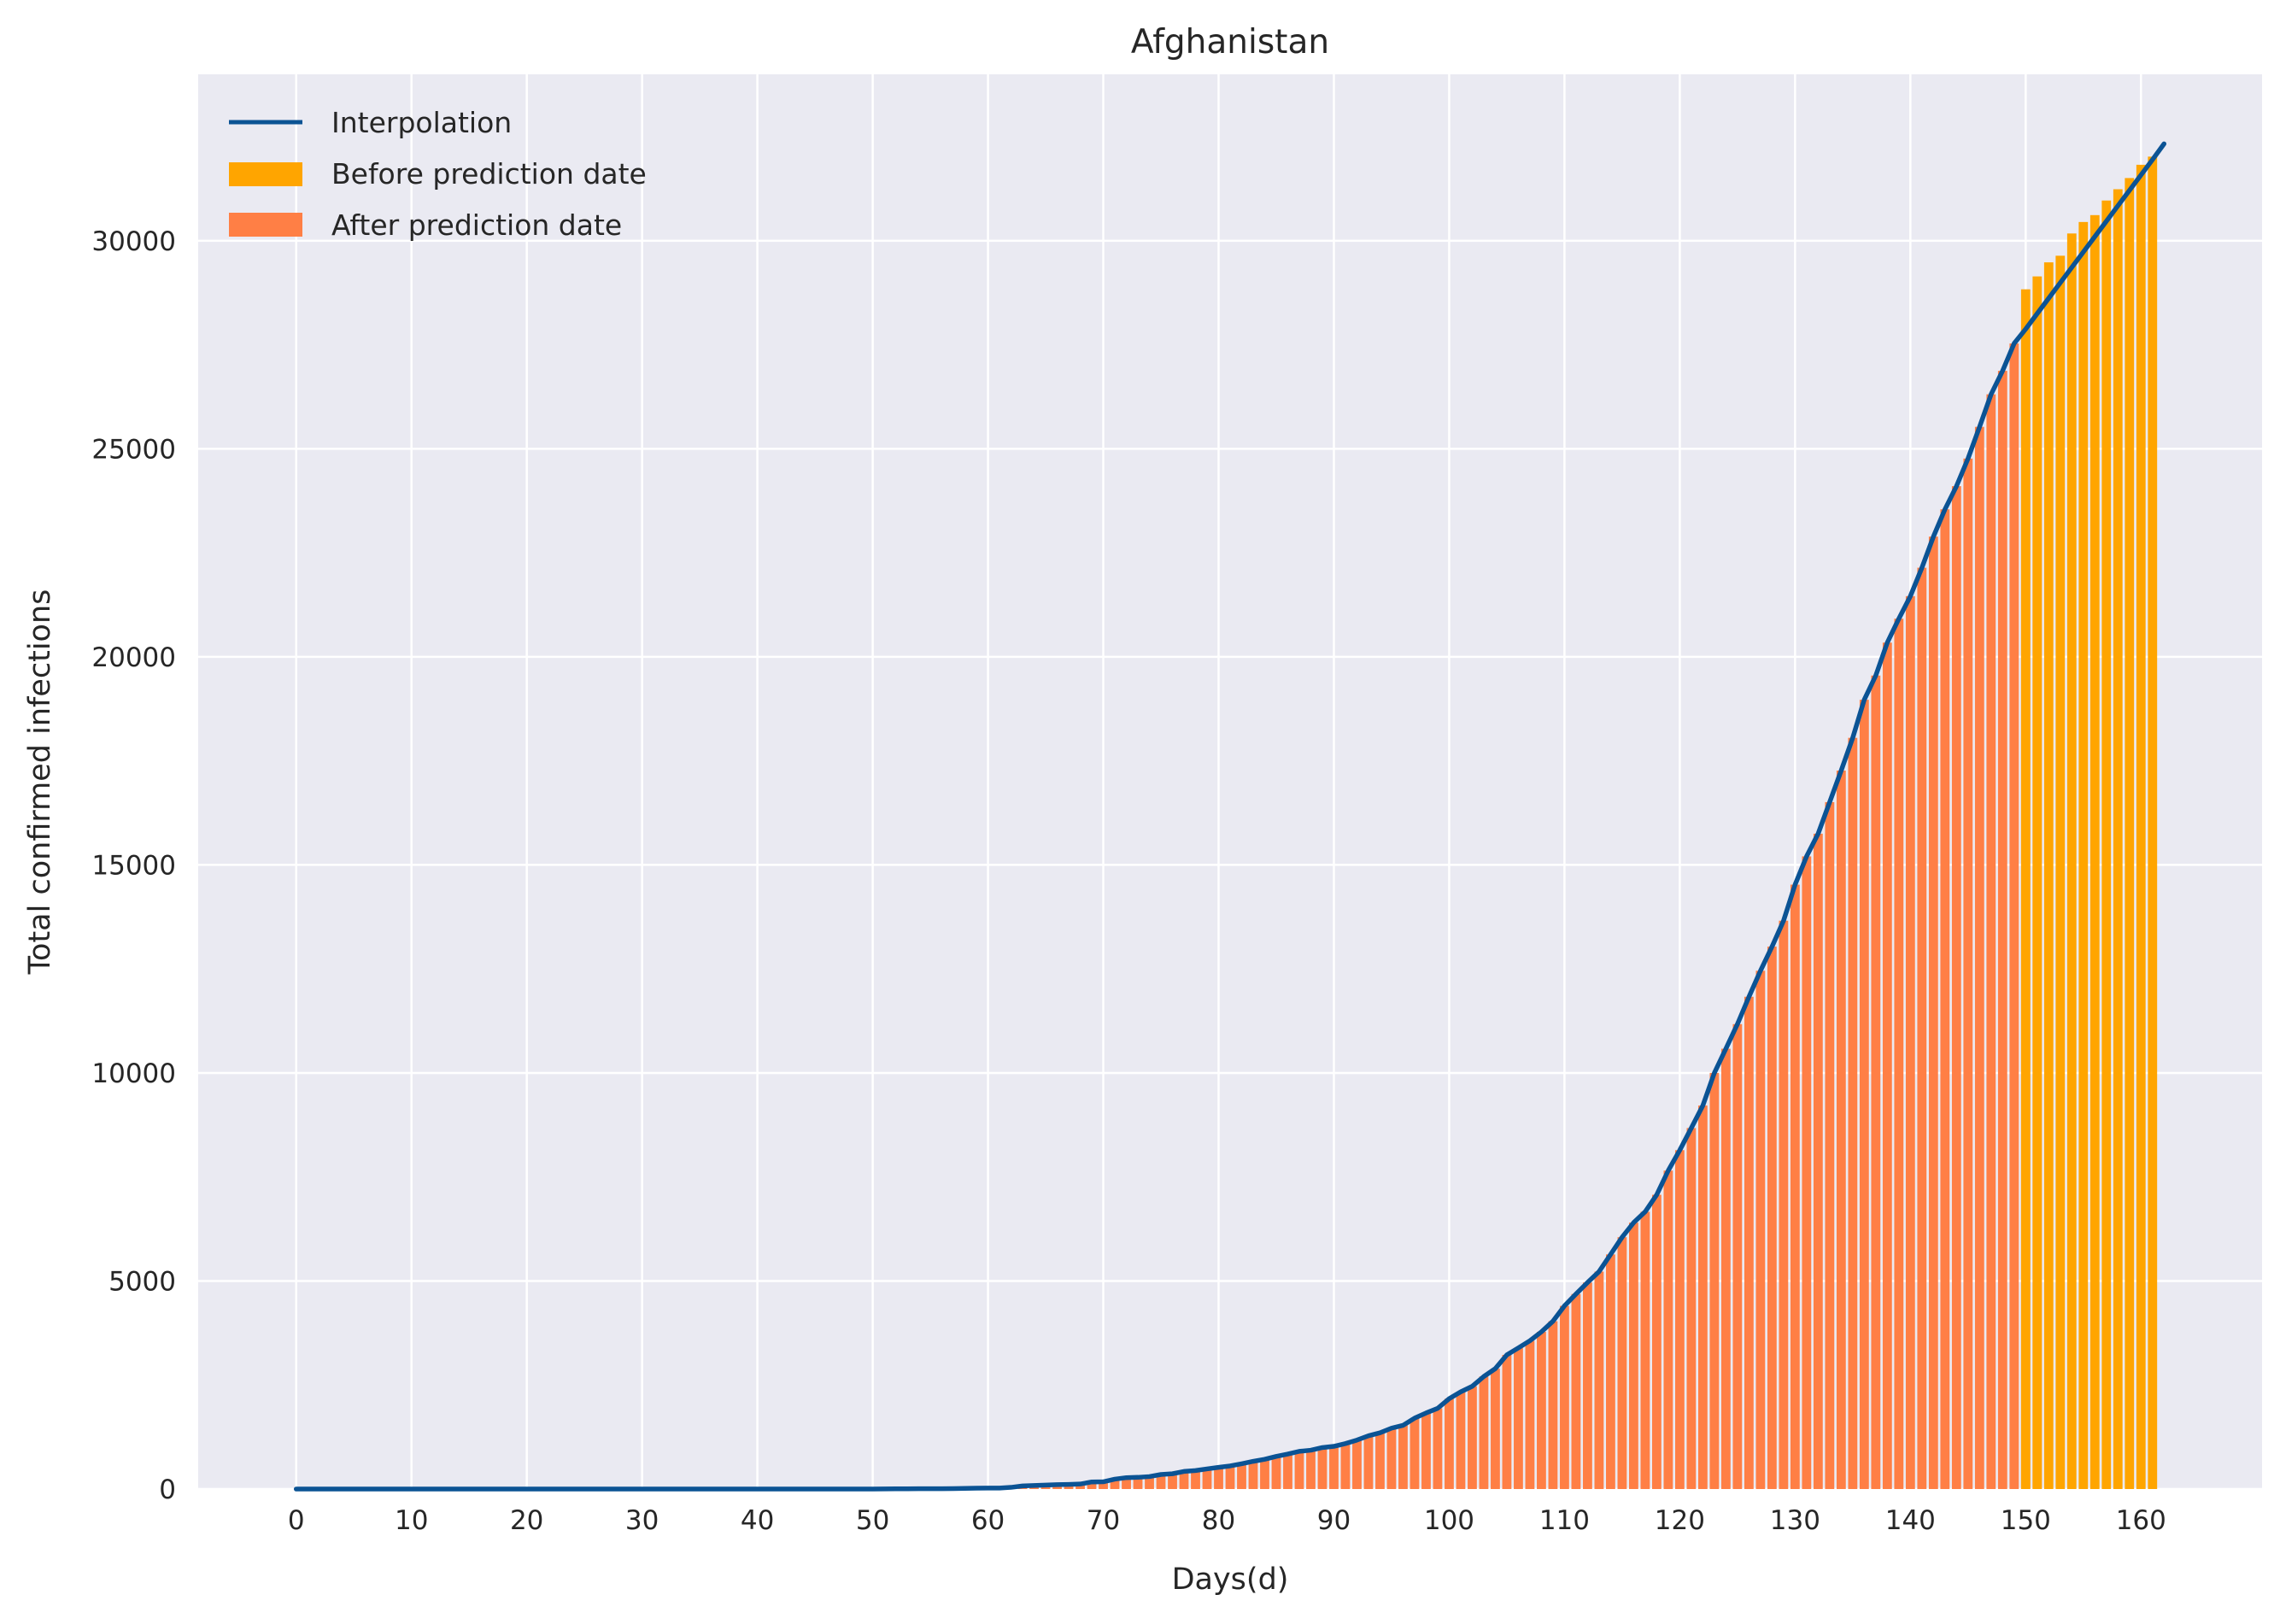 This screenshot has height=1624, width=2274. I want to click on y-tick-label: 0, so click(167, 1489).